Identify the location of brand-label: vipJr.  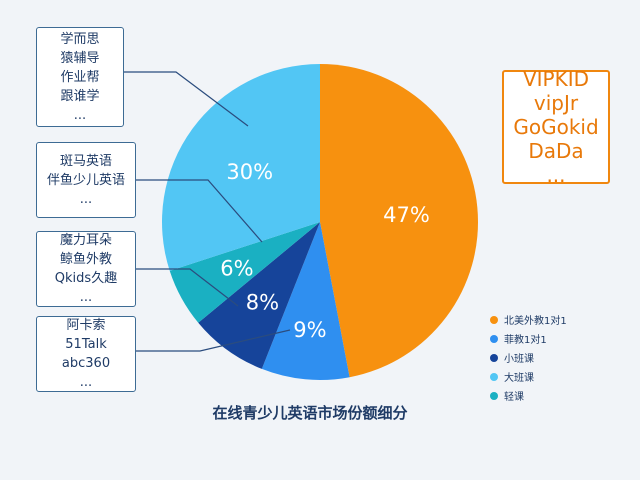
(556, 103).